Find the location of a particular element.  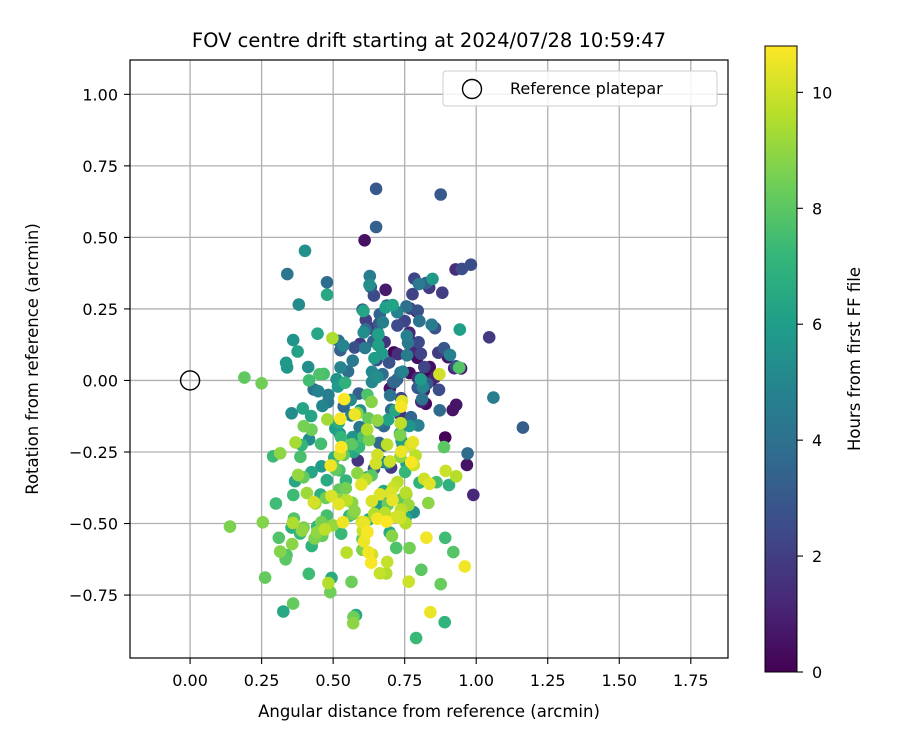

reference-marker is located at coordinates (190, 380).